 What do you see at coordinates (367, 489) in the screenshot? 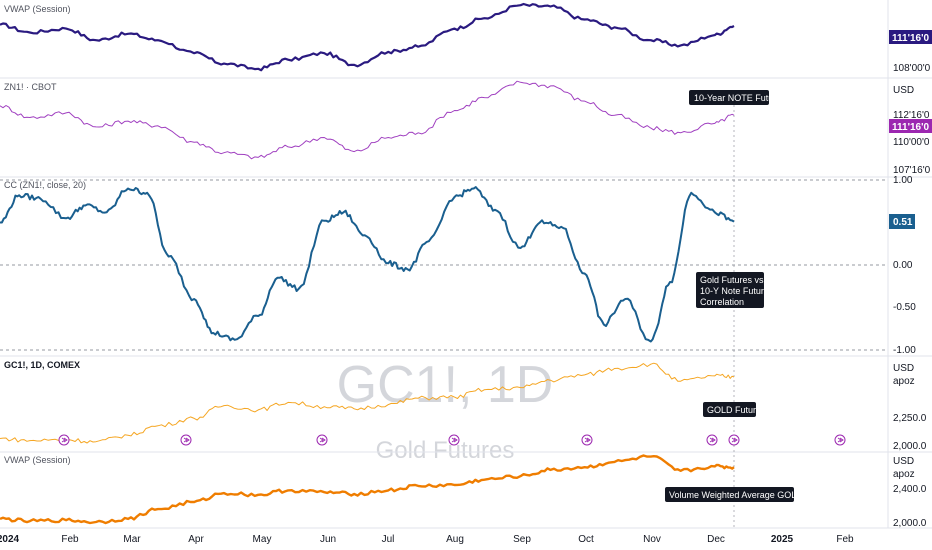
I see `vwap-gc-line` at bounding box center [367, 489].